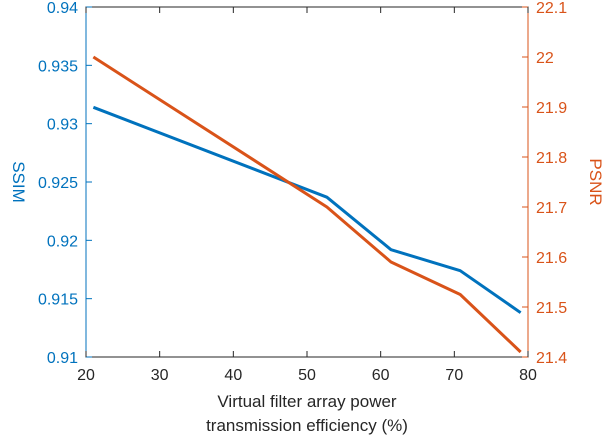 The width and height of the screenshot is (609, 438). Describe the element at coordinates (58, 300) in the screenshot. I see `left-tick-label: 0.915` at that location.